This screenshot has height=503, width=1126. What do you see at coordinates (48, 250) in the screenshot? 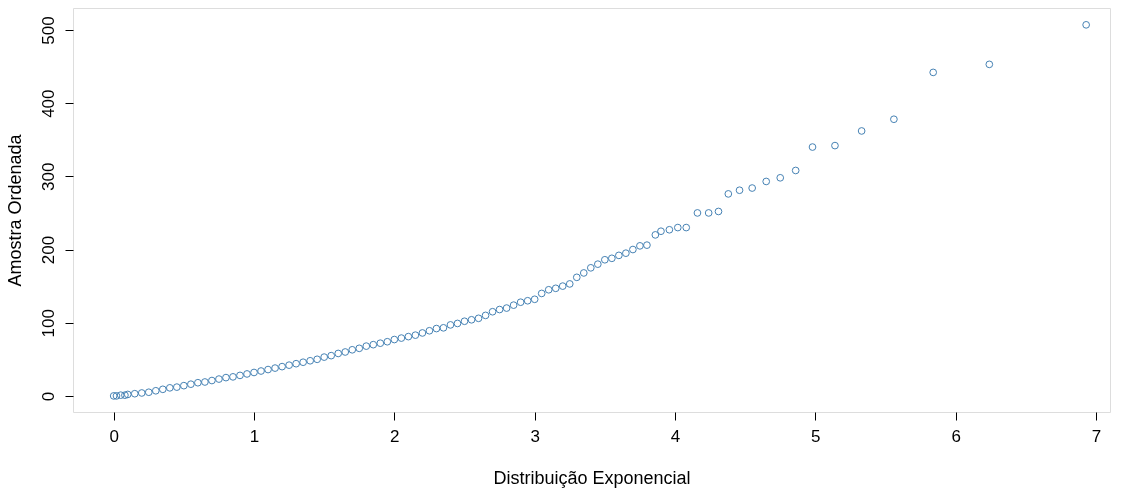
I see `y-tick-label: 200` at bounding box center [48, 250].